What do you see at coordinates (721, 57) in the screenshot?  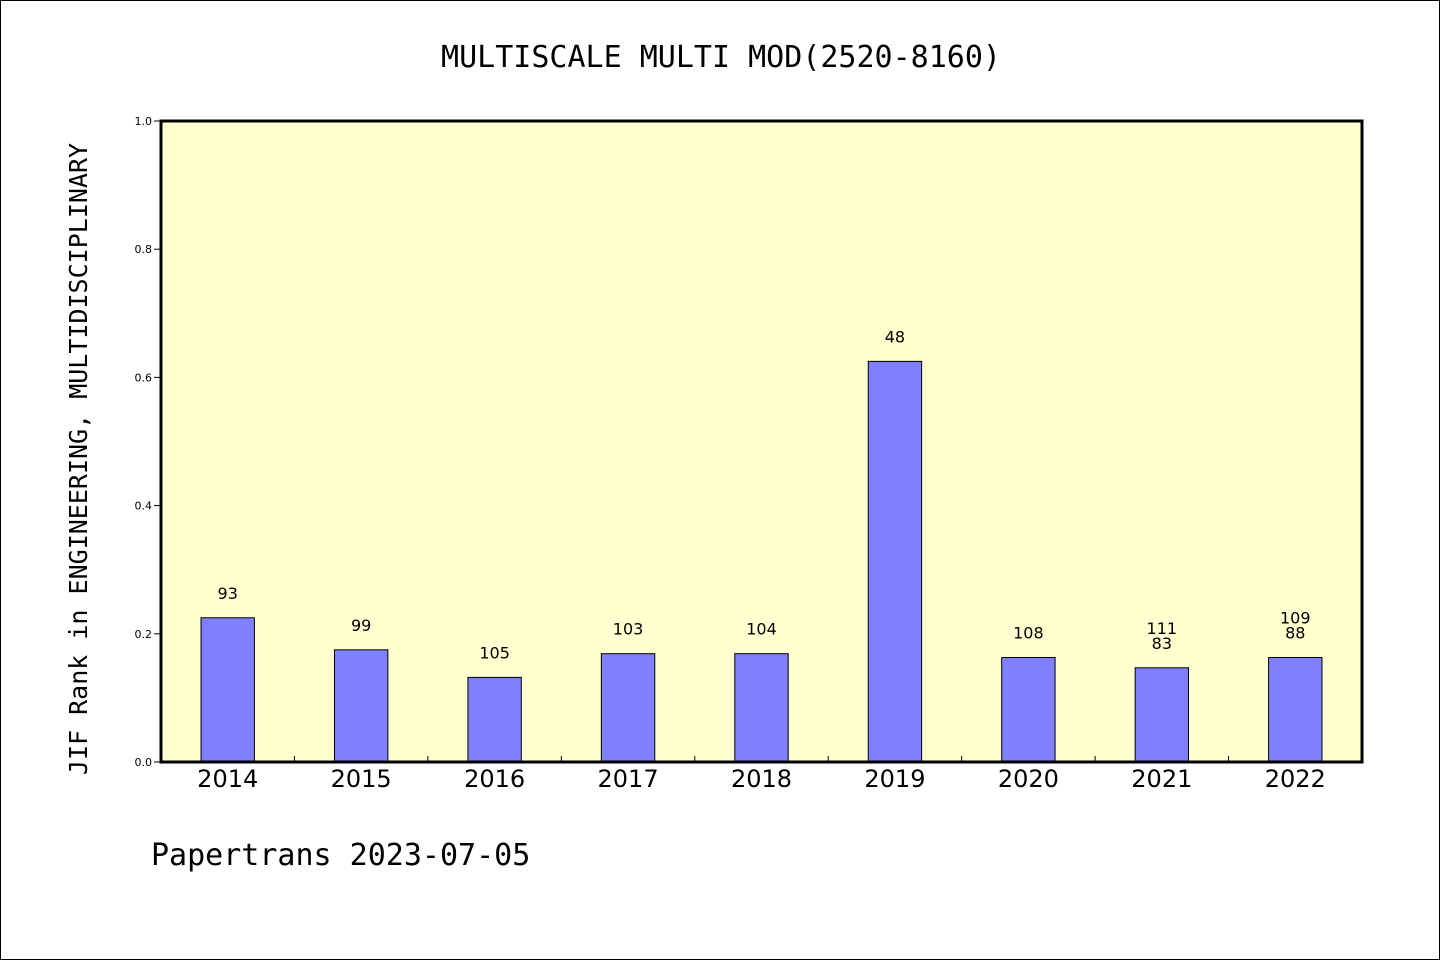 I see `chart-title: MULTISCALE MULTI MOD(2520-8160)` at bounding box center [721, 57].